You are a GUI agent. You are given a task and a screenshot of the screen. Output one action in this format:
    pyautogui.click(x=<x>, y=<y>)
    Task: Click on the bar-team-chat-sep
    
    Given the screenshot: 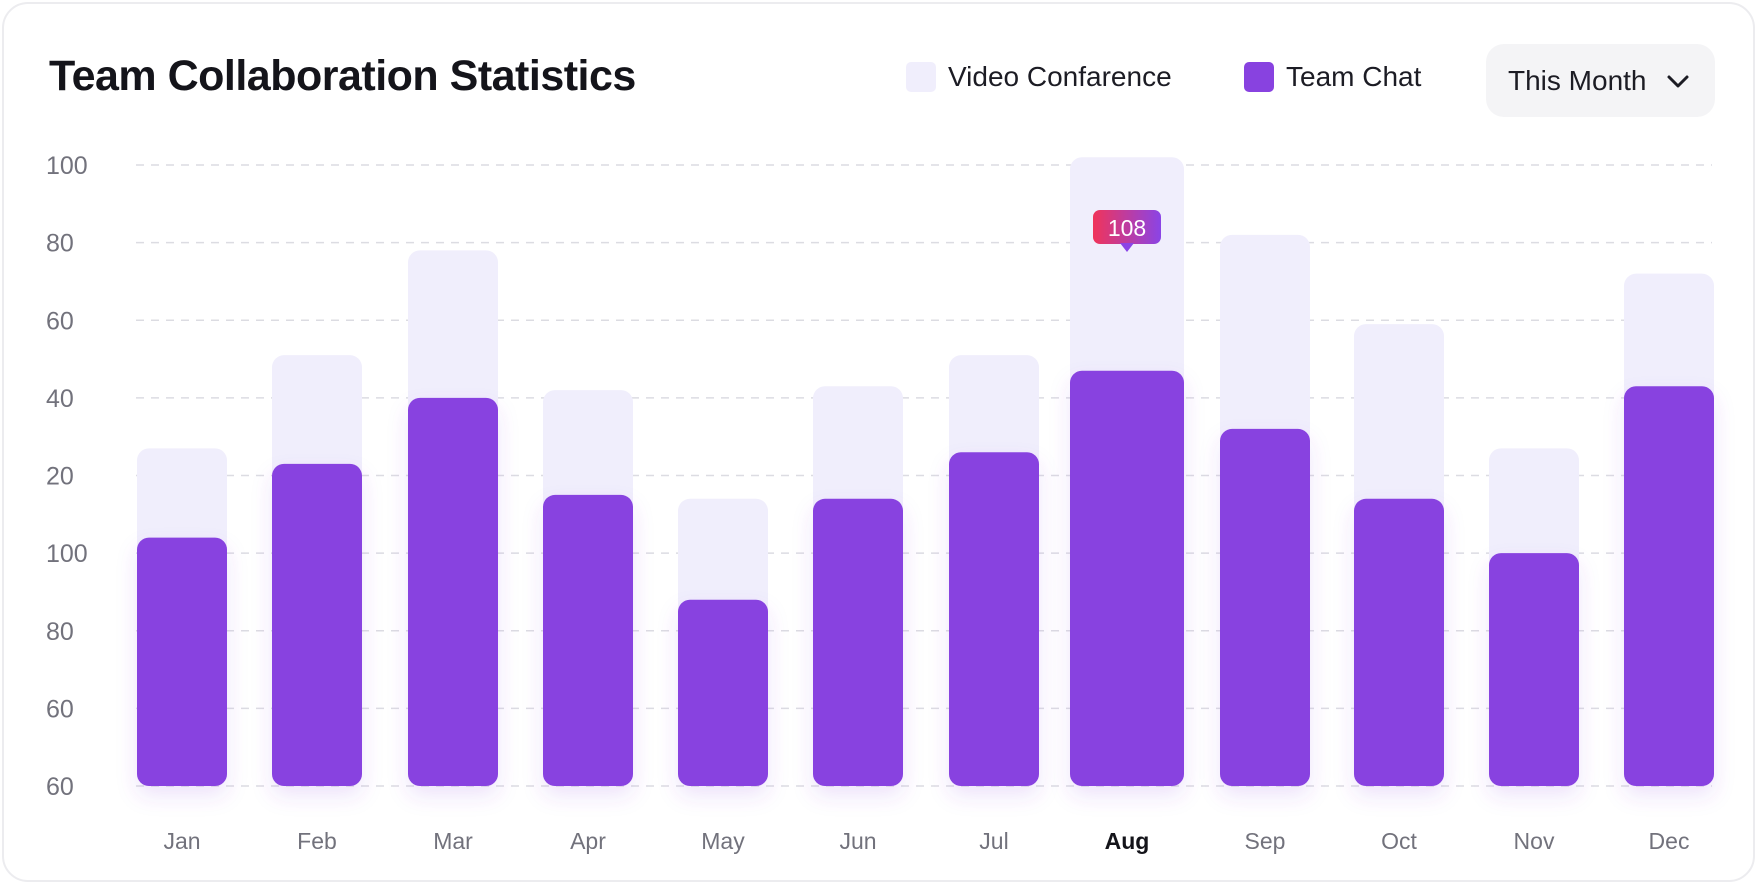 What is the action you would take?
    pyautogui.click(x=1265, y=607)
    